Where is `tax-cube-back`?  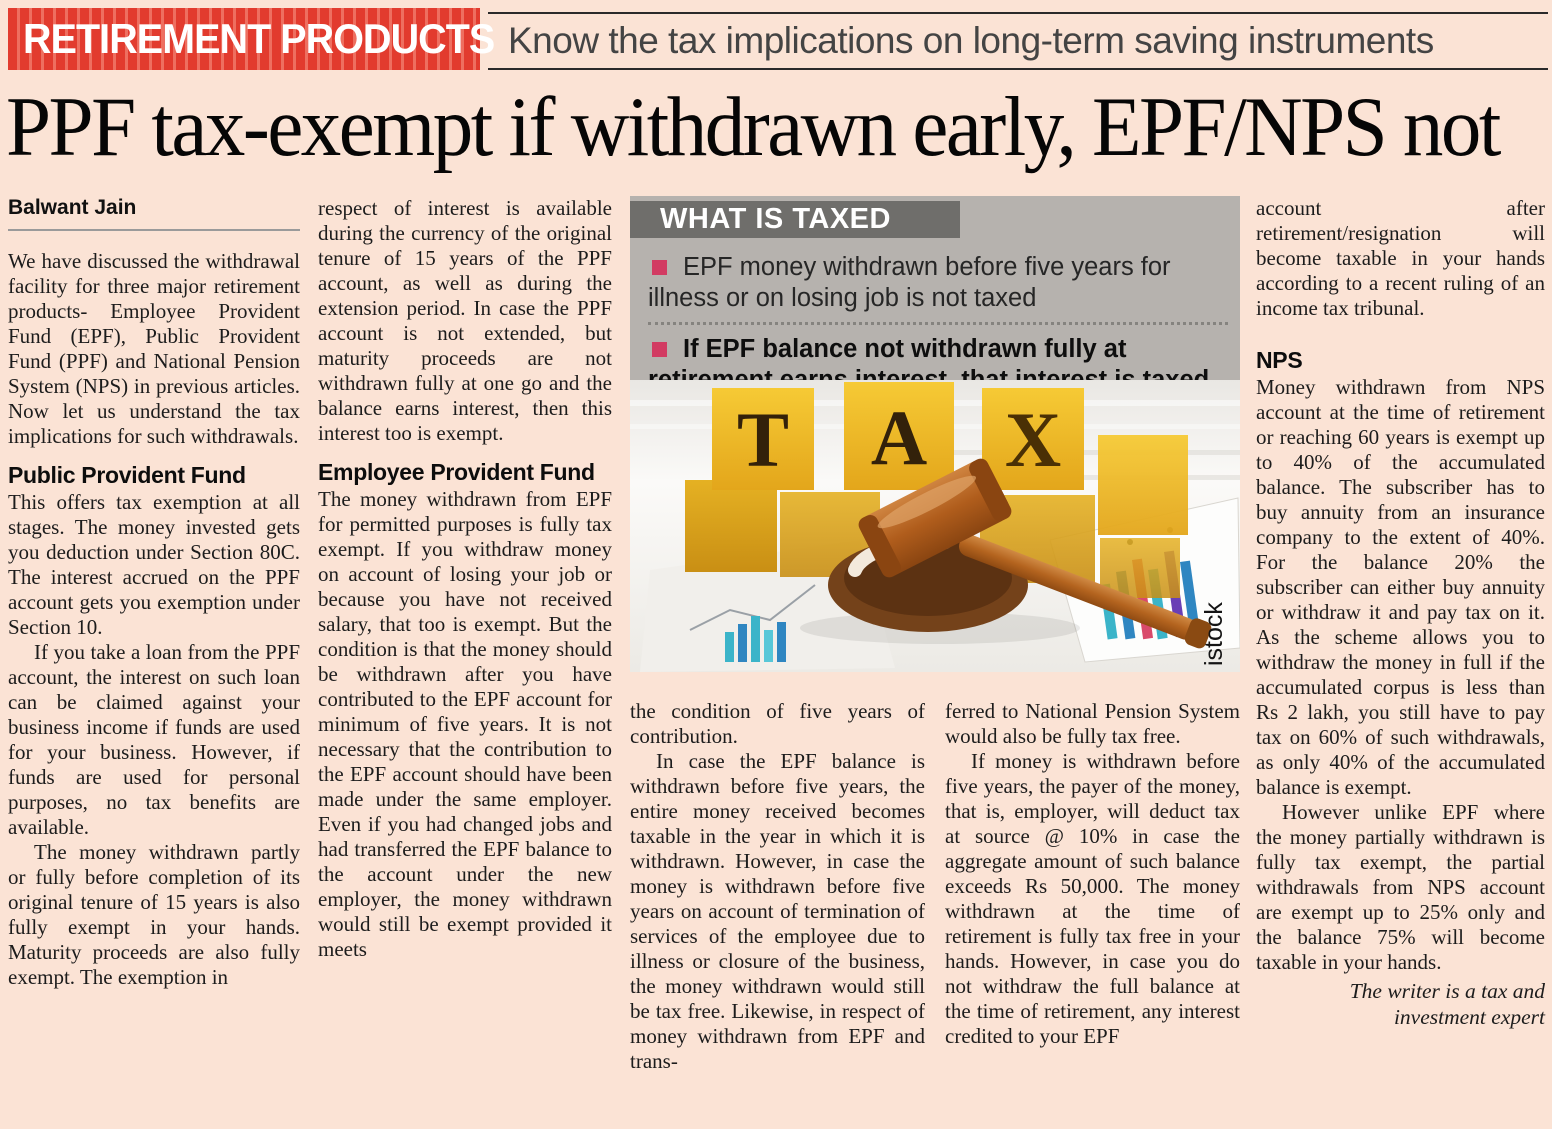 tax-cube-back is located at coordinates (731, 526).